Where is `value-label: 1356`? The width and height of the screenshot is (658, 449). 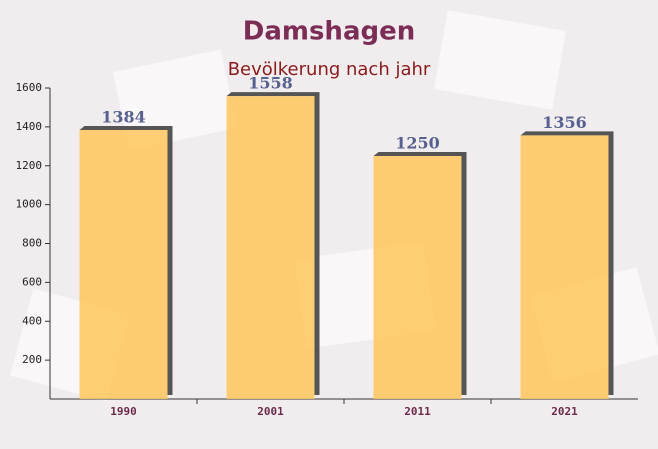 value-label: 1356 is located at coordinates (564, 122).